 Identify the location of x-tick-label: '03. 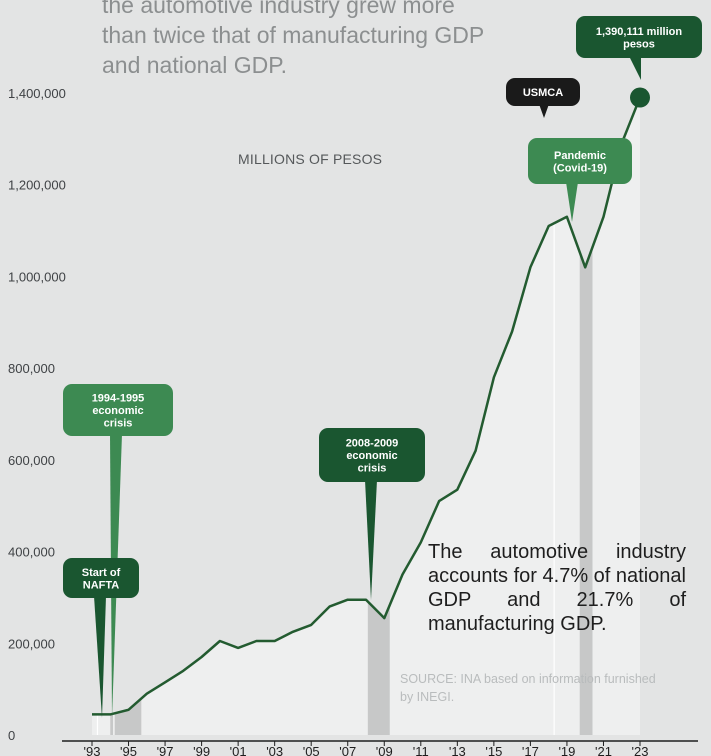
(274, 750).